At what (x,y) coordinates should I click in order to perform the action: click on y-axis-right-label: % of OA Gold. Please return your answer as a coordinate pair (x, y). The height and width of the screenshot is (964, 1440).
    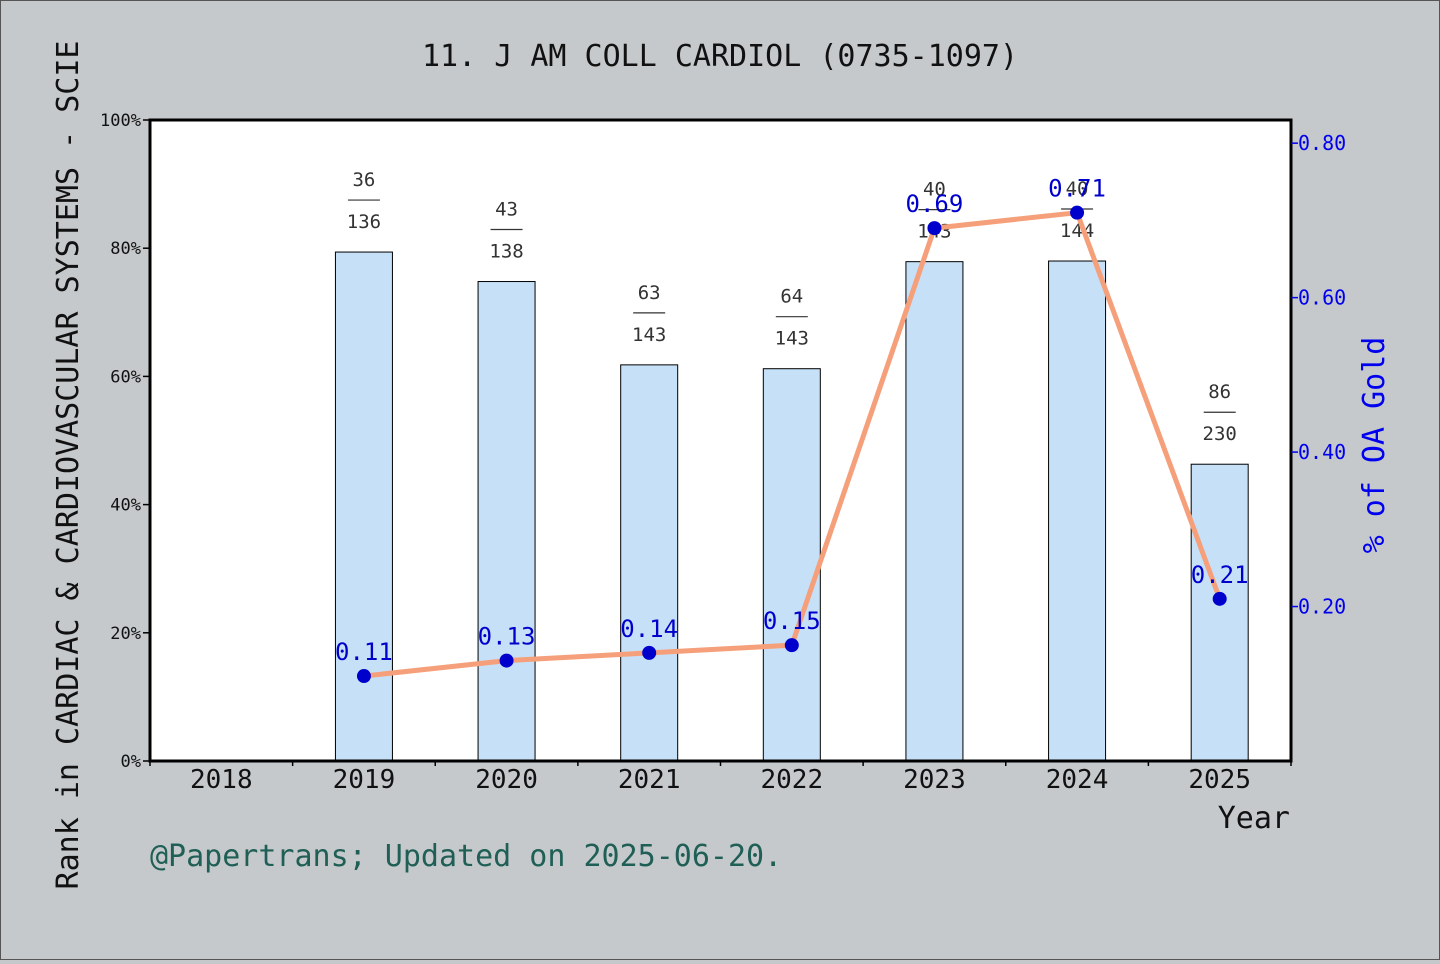
    Looking at the image, I should click on (1374, 445).